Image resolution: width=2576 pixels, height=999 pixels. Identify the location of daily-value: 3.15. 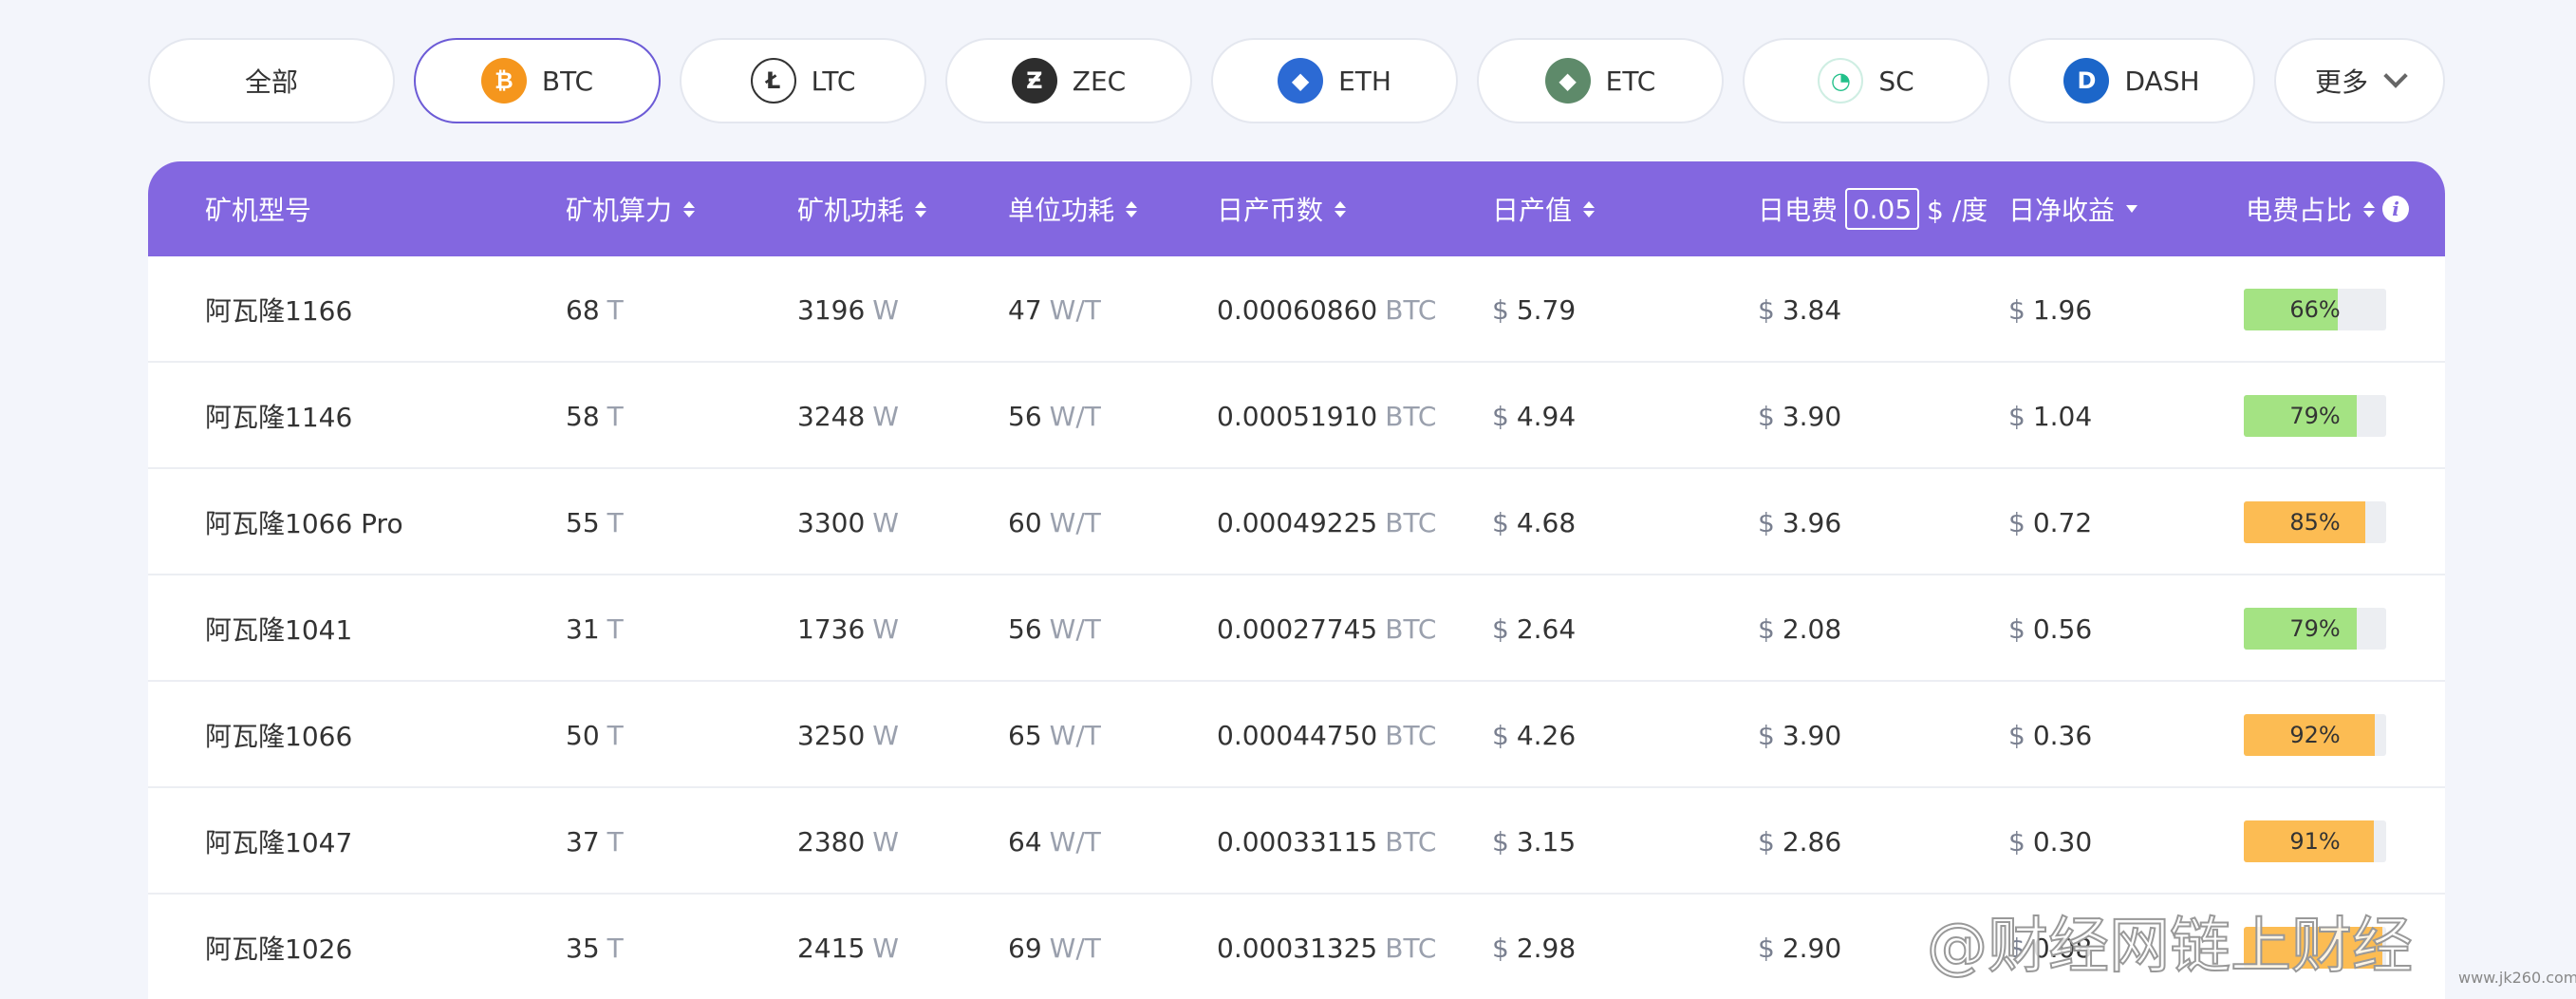
(1547, 841).